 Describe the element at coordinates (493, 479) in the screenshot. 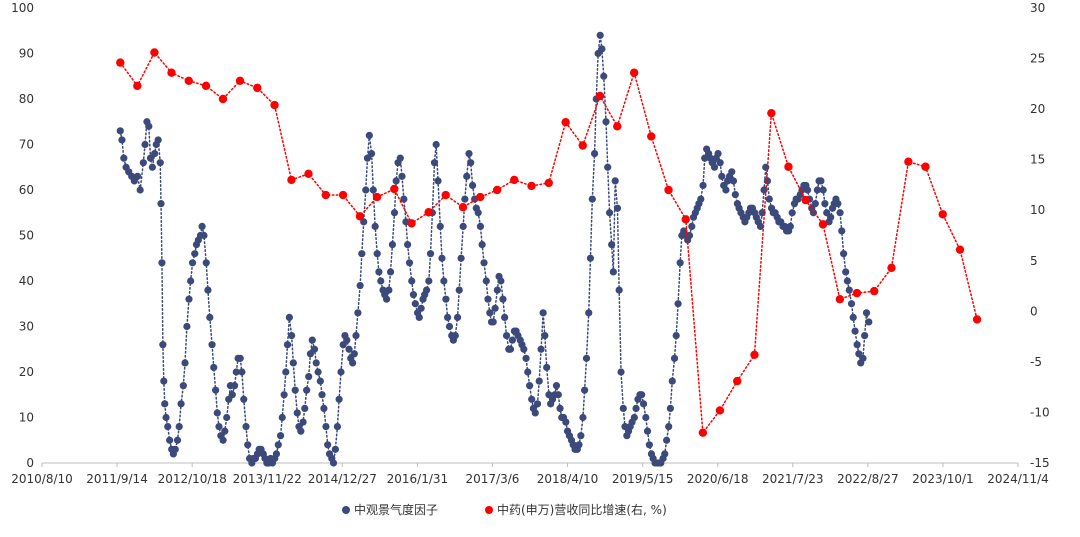

I see `x-tick-label: 2017/3/6` at that location.